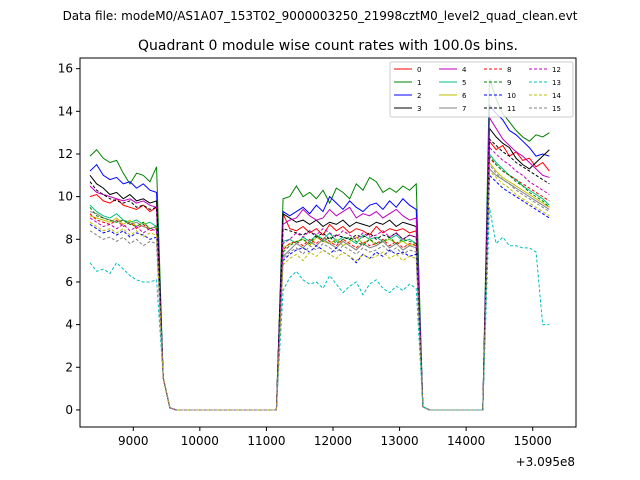 This screenshot has width=640, height=480. Describe the element at coordinates (464, 83) in the screenshot. I see `legend-label-5: 5` at that location.